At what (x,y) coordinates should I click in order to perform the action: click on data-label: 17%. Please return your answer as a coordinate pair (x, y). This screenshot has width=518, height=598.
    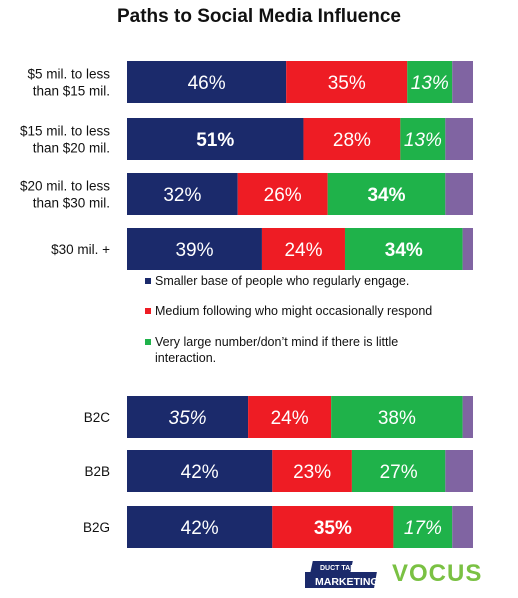
    Looking at the image, I should click on (423, 528).